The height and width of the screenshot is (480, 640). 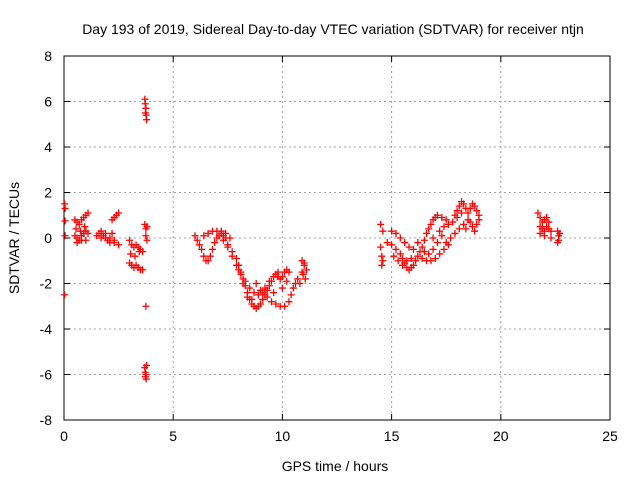 What do you see at coordinates (48, 193) in the screenshot?
I see `y-tick-label: 2` at bounding box center [48, 193].